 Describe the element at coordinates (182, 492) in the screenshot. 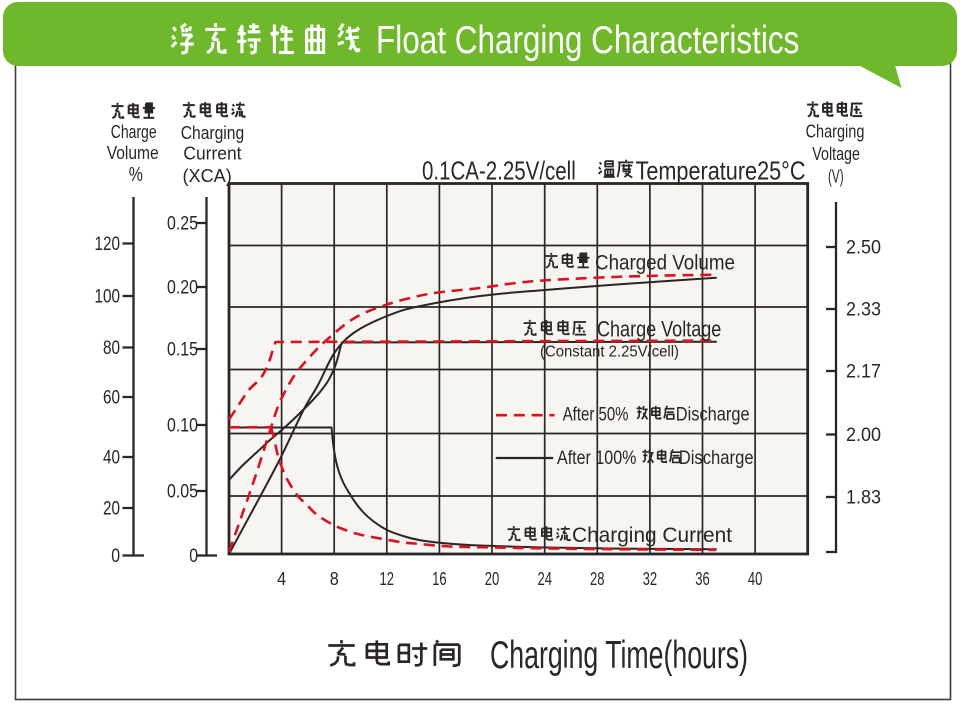

I see `svg-text: 0.05` at that location.